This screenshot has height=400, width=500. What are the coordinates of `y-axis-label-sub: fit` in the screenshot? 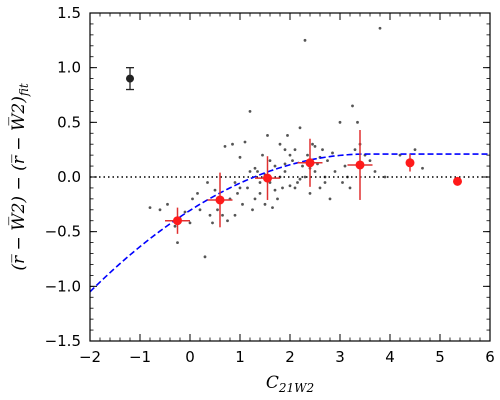 It's located at (24, 90).